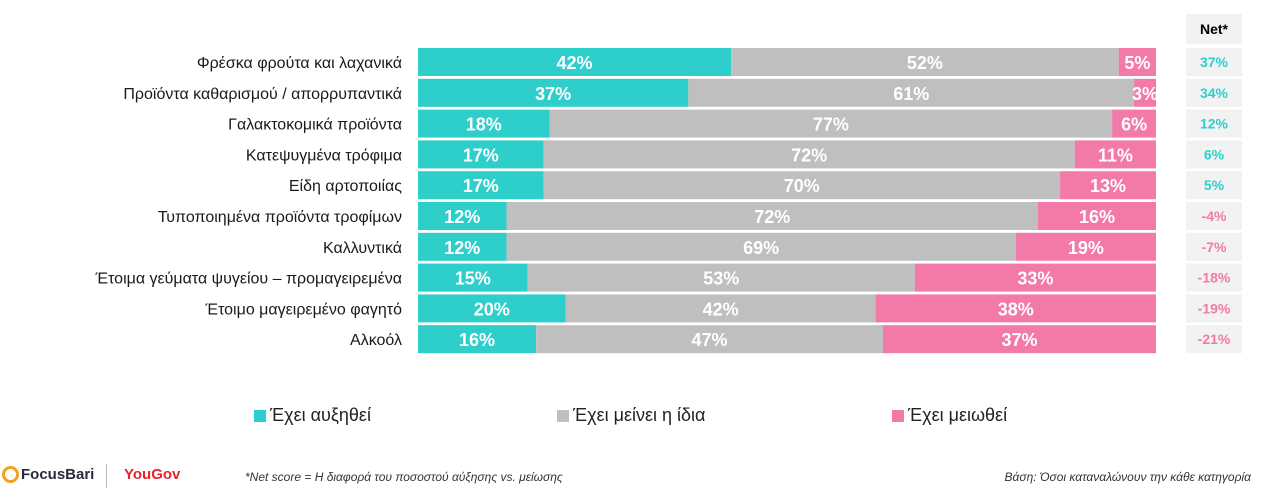 This screenshot has width=1273, height=502. Describe the element at coordinates (376, 340) in the screenshot. I see `category-label: Αλκοόλ` at that location.